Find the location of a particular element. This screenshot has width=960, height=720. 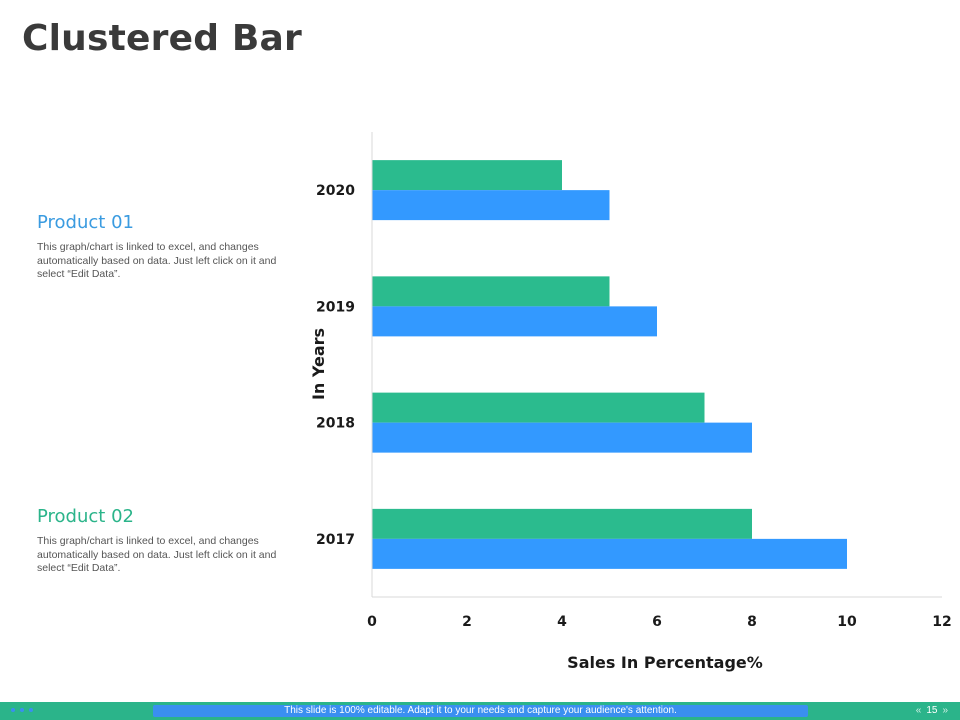

y-tick-label-2018: 2018 is located at coordinates (335, 424).